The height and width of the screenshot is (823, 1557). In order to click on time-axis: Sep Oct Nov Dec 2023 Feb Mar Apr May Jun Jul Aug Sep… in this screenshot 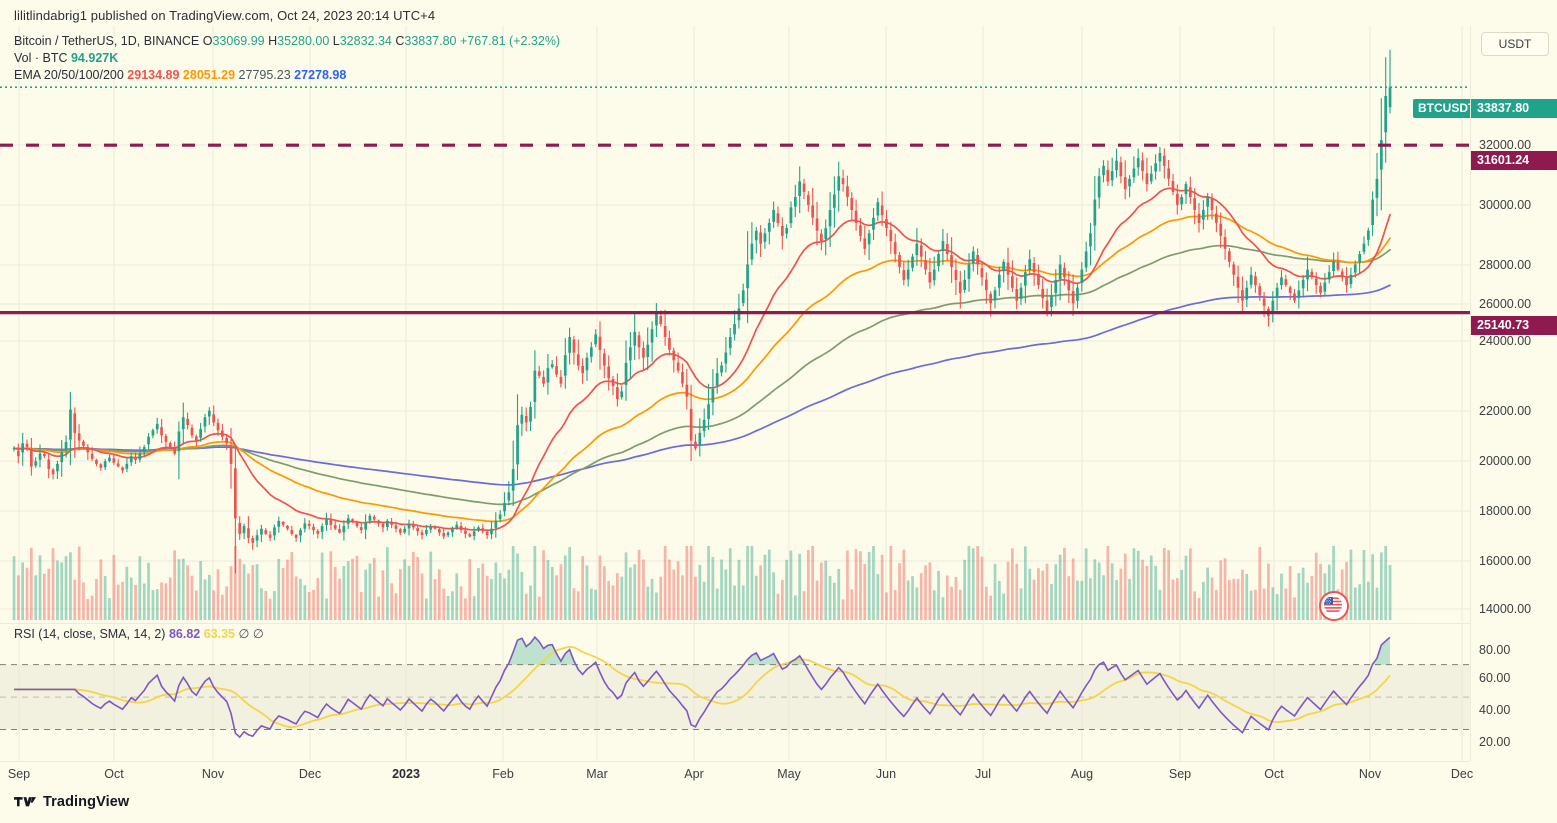, I will do `click(737, 775)`.